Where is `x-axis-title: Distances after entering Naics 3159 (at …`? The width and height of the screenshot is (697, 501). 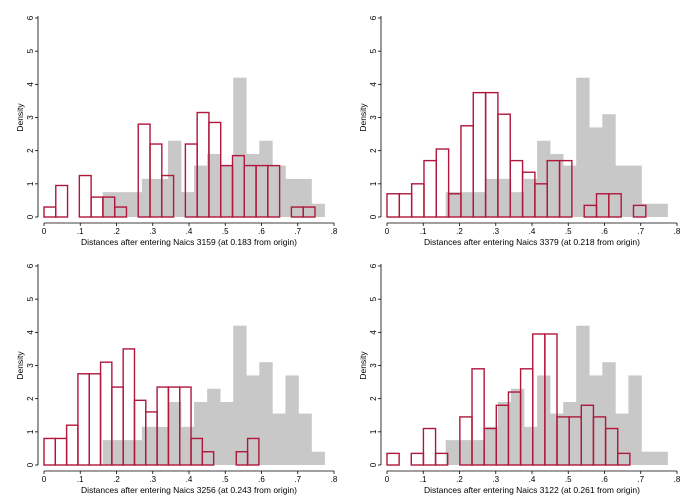 x-axis-title: Distances after entering Naics 3159 (at … is located at coordinates (189, 242).